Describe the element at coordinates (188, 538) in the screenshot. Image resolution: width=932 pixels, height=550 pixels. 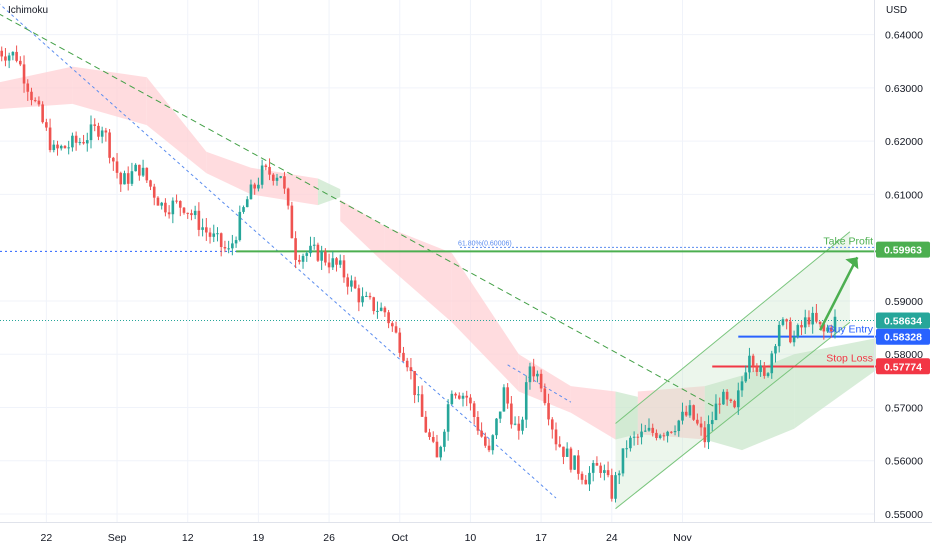
I see `x-tick-label: 12` at that location.